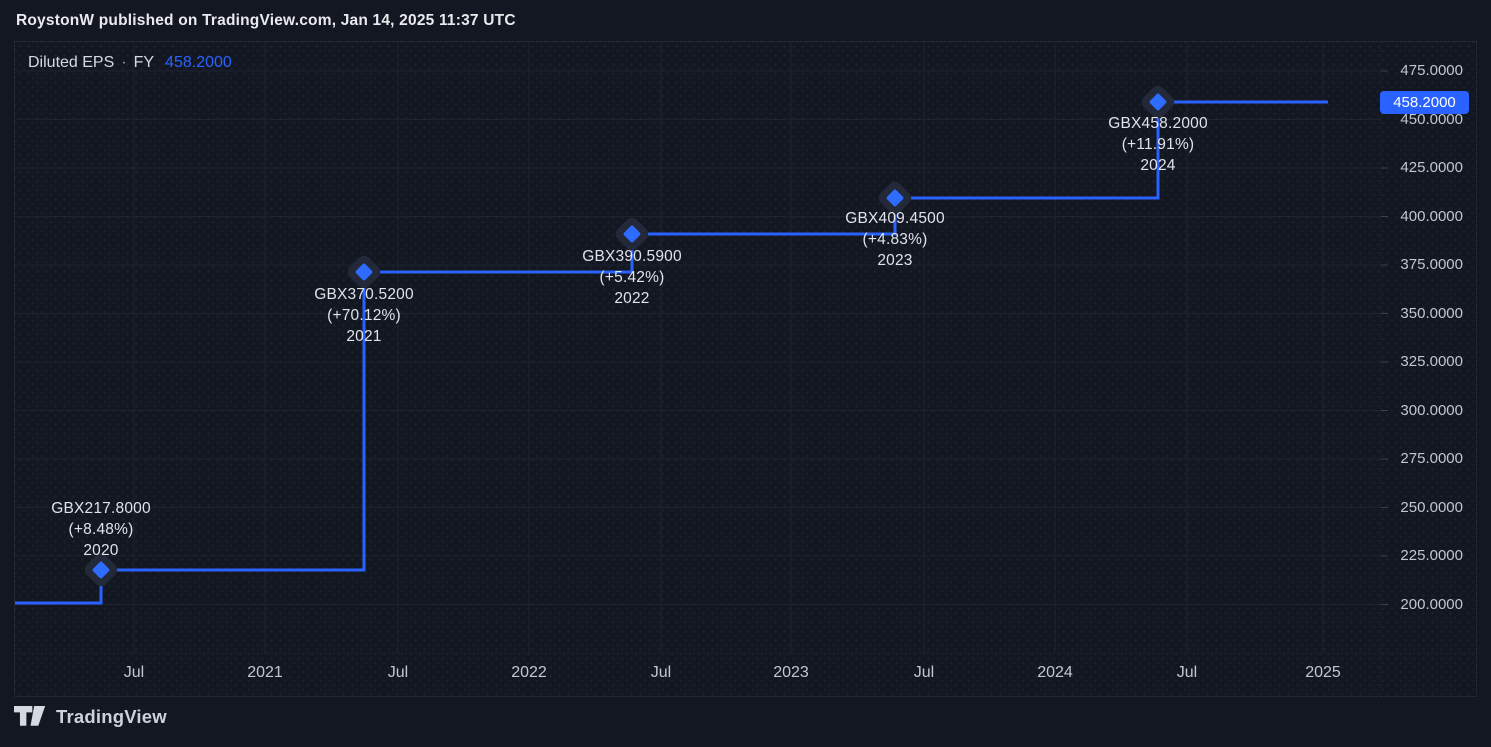  Describe the element at coordinates (1431, 458) in the screenshot. I see `price-tick-label: 275.0000` at that location.